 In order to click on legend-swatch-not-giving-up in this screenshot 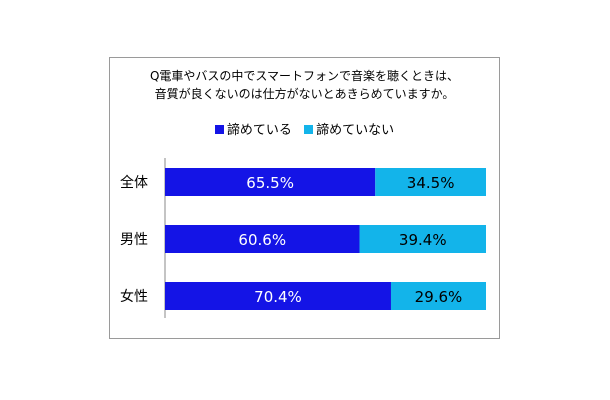, I will do `click(309, 129)`.